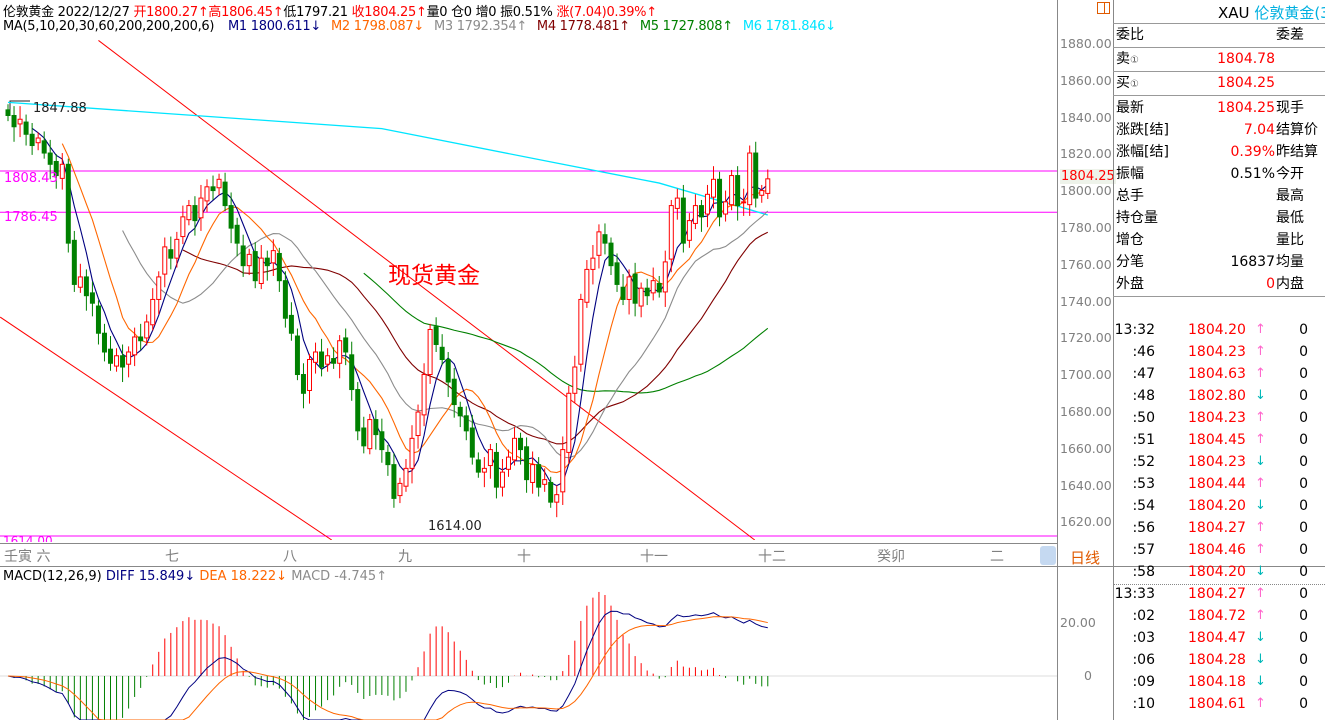 This screenshot has height=720, width=1325. What do you see at coordinates (1103, 8) in the screenshot?
I see `layout-toggle-icon` at bounding box center [1103, 8].